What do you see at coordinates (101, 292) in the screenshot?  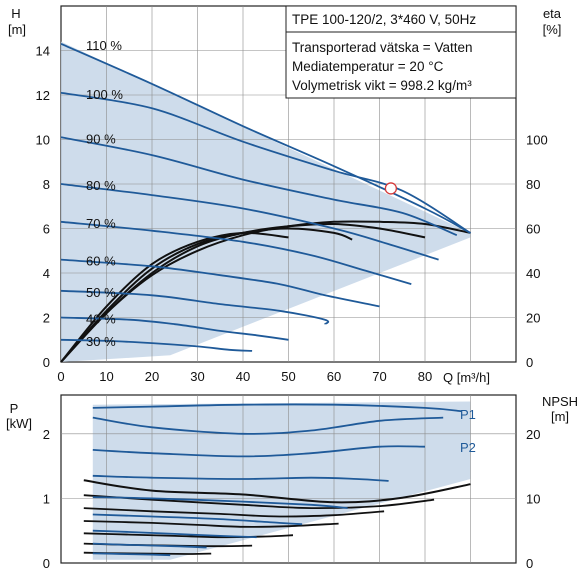 I see `speed-label: 50 %` at bounding box center [101, 292].